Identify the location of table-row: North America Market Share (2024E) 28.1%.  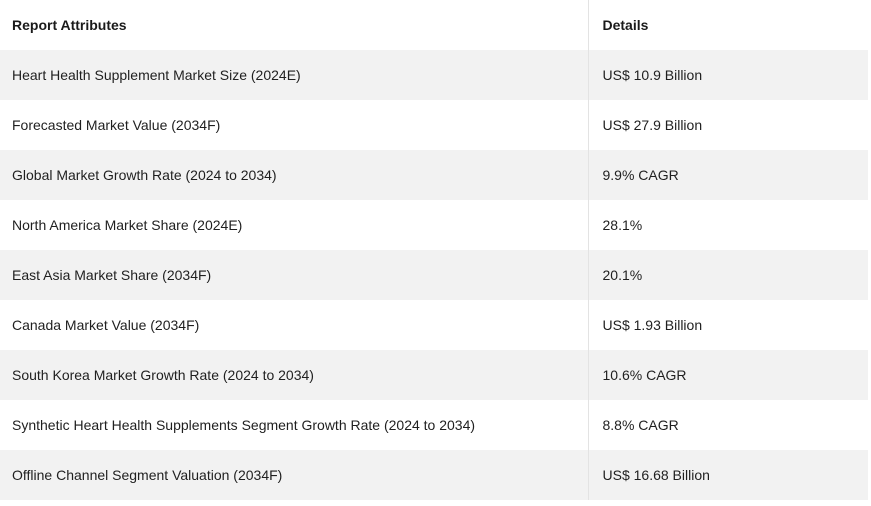
(434, 225).